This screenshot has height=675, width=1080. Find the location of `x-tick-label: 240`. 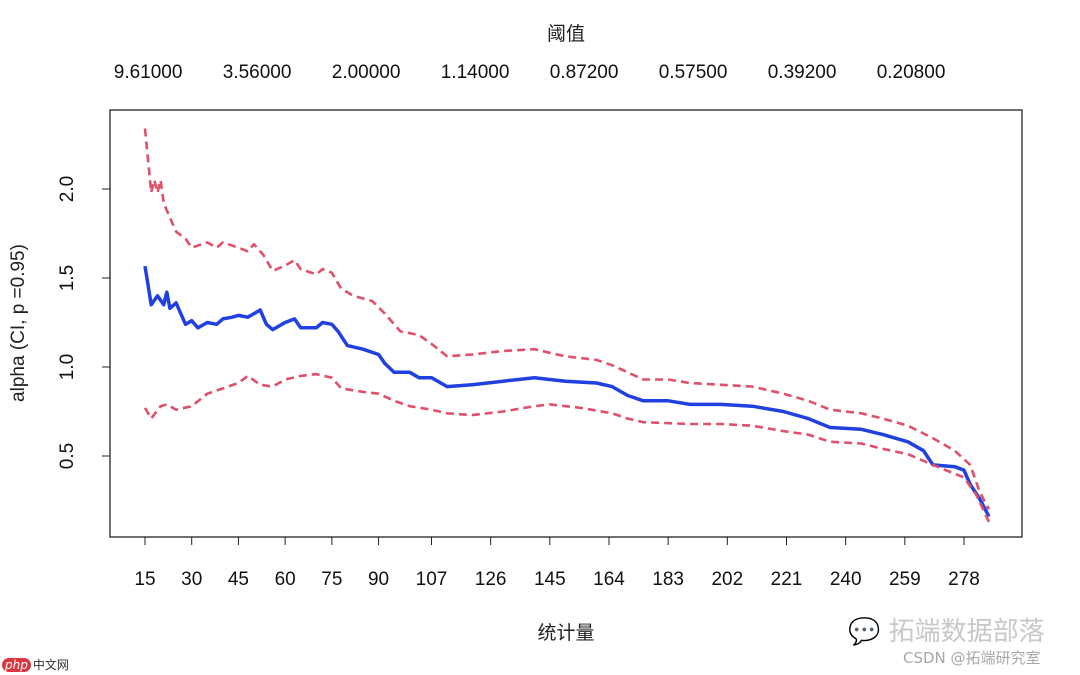

x-tick-label: 240 is located at coordinates (846, 579).